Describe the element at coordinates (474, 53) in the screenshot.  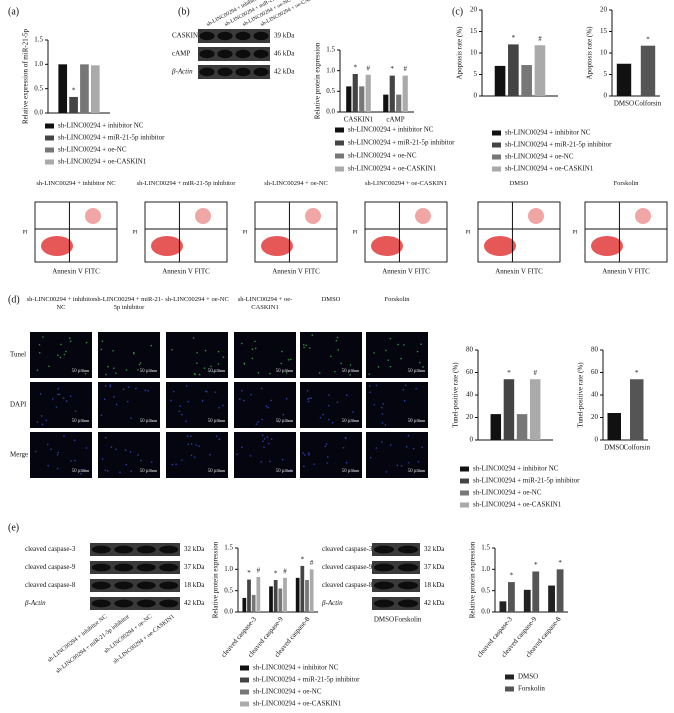
I see `y-tick-label: 10` at that location.